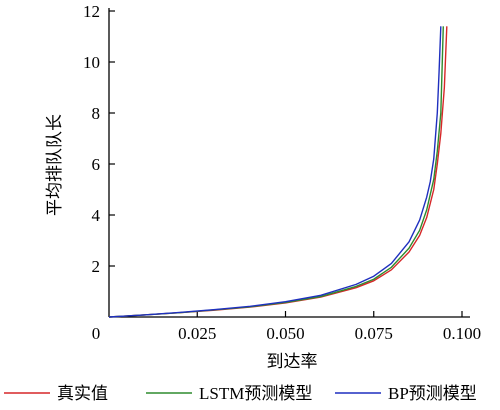 The width and height of the screenshot is (500, 410). I want to click on y-tick-label: 10, so click(91, 62).